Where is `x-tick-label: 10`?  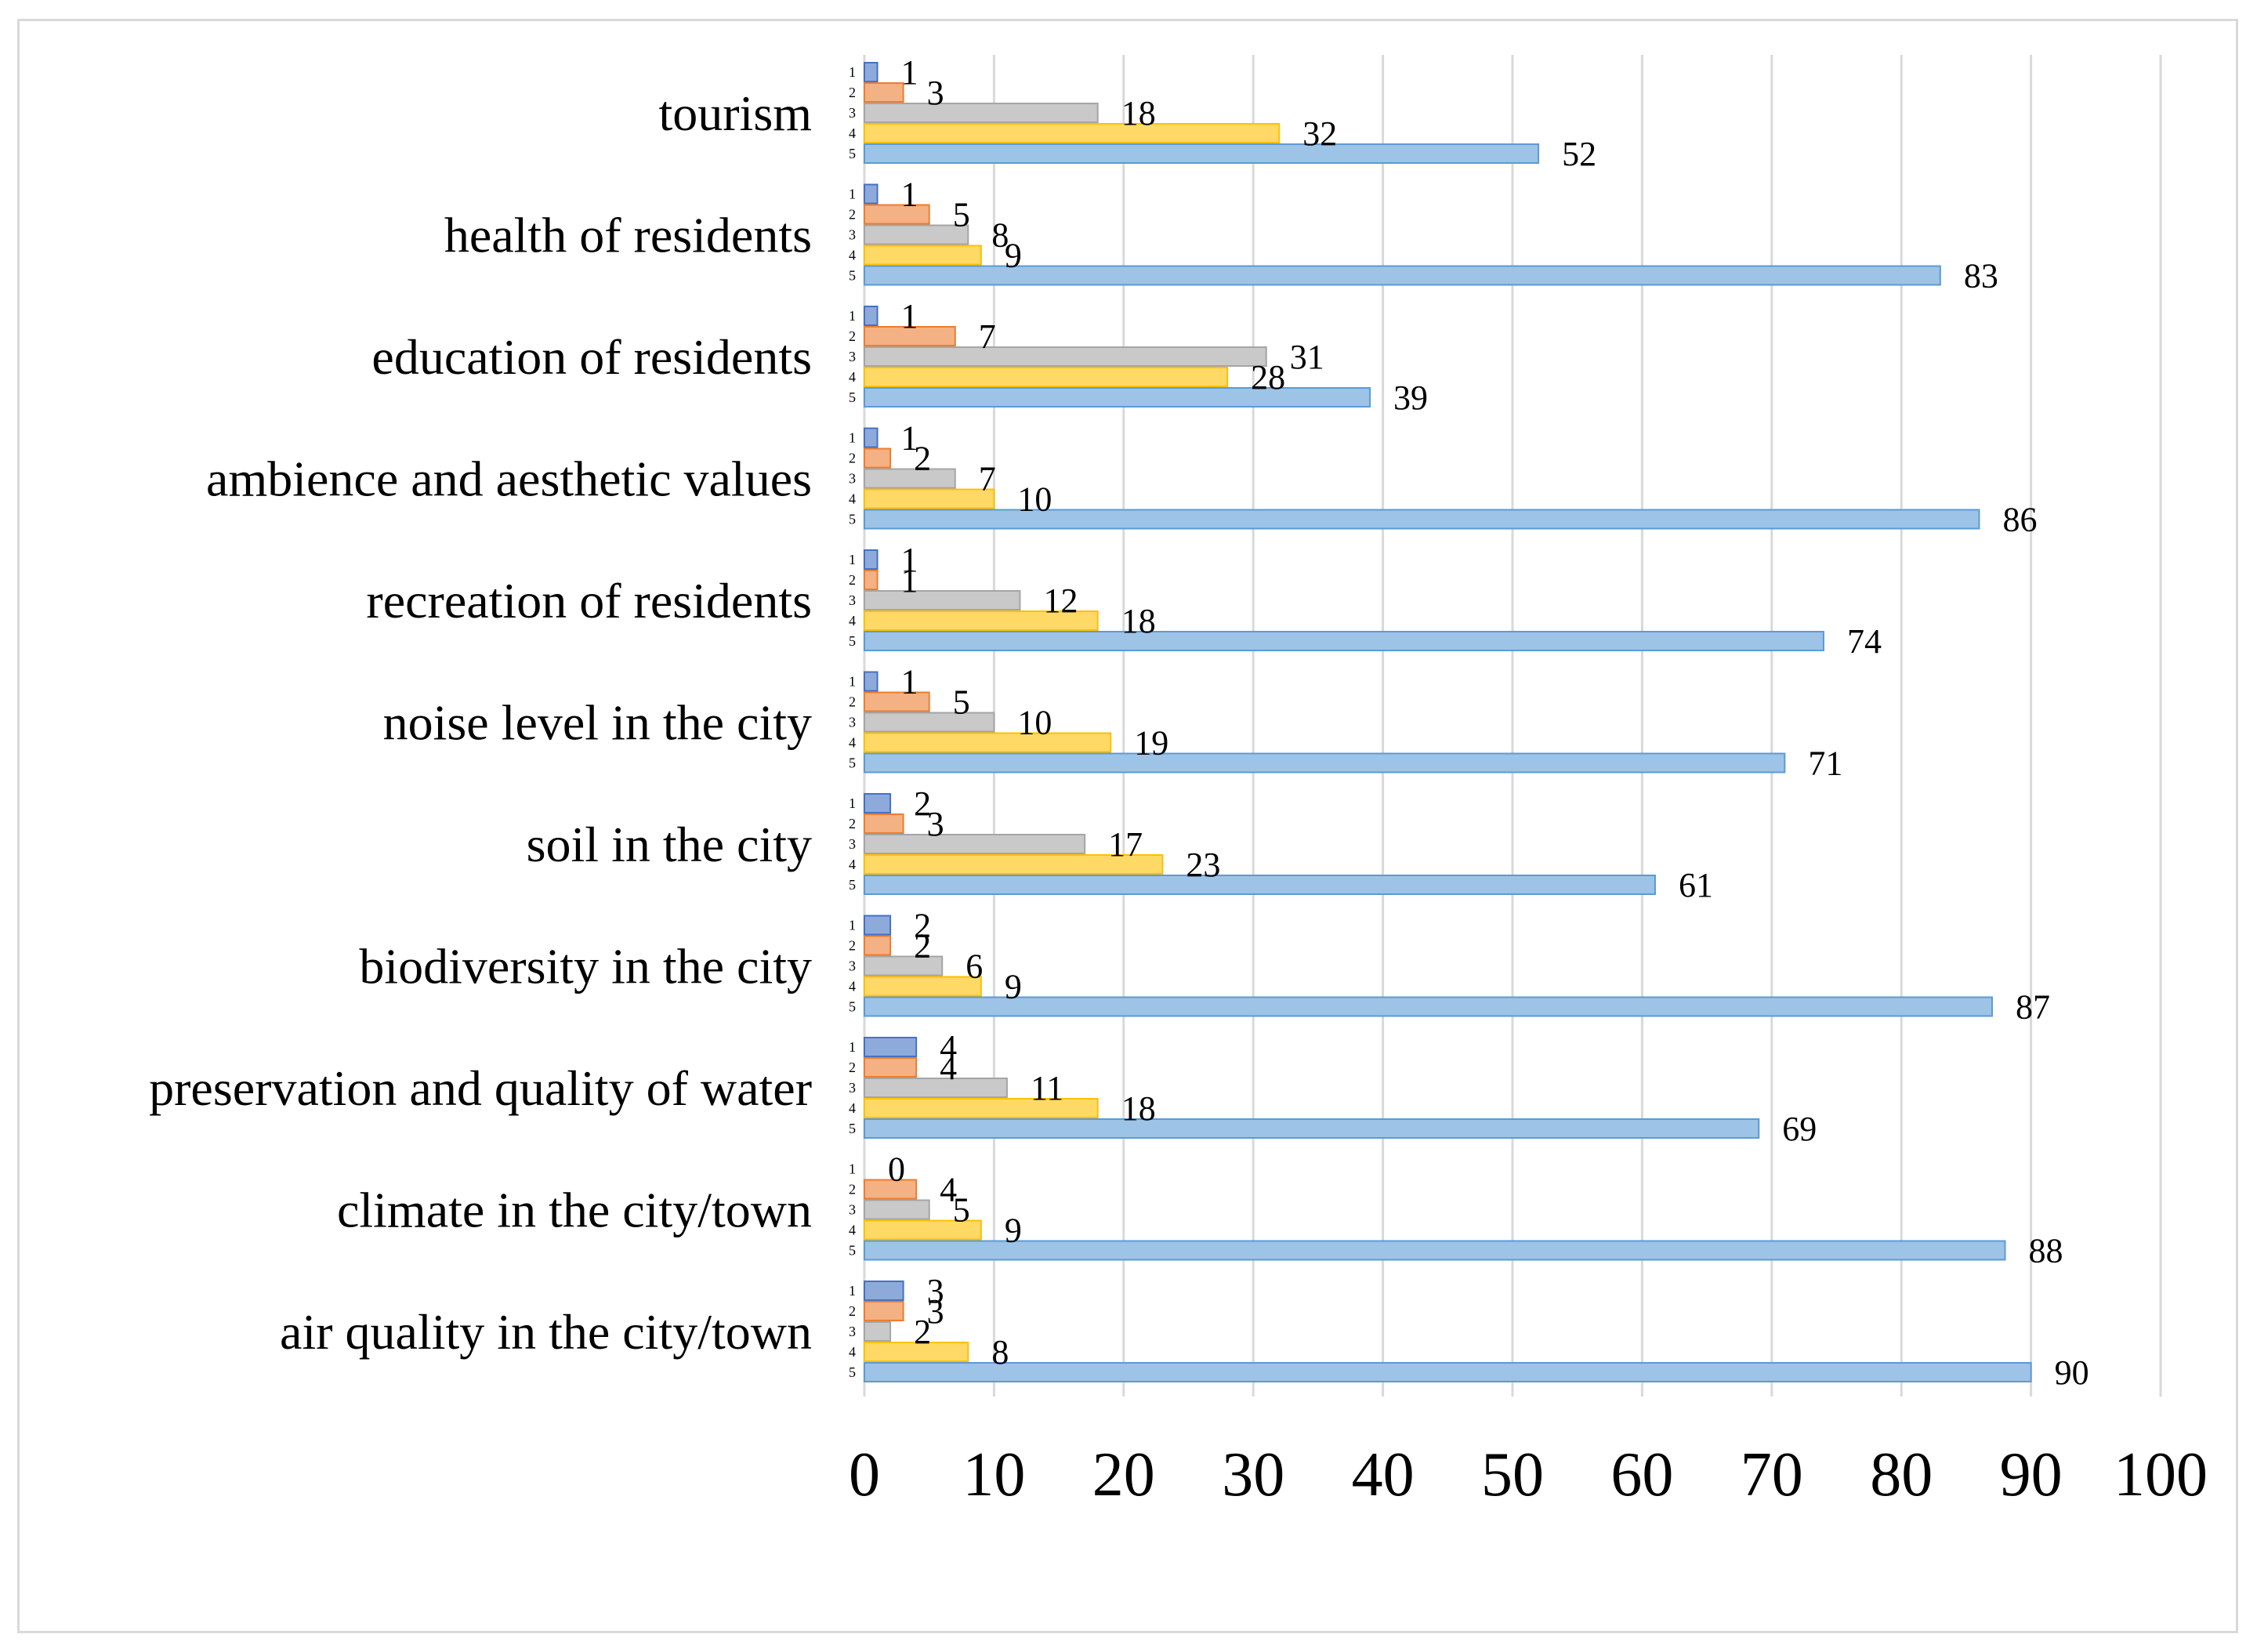
x-tick-label: 10 is located at coordinates (993, 1474).